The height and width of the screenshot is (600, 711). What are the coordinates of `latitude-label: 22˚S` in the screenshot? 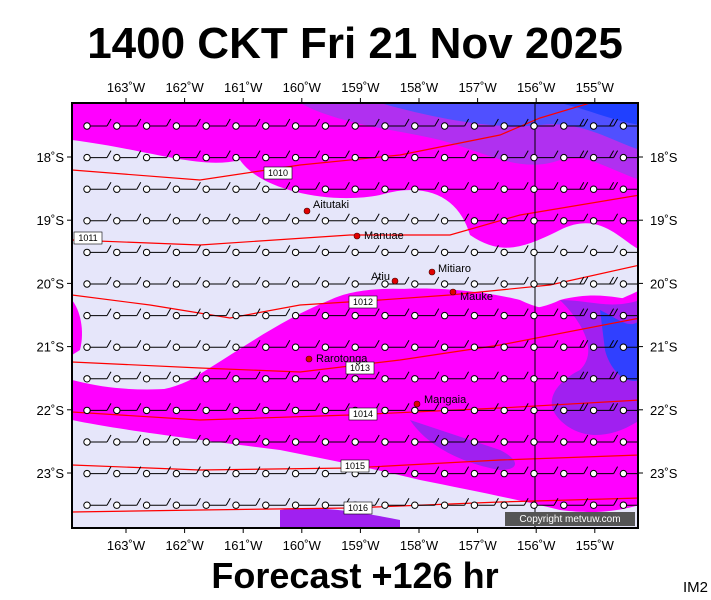 It's located at (664, 410).